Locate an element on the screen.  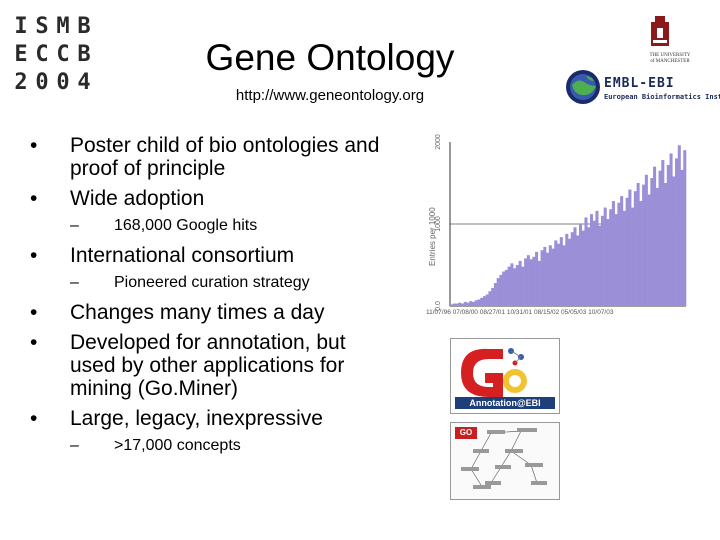
bullet-item: proof of principle is located at coordinates (235, 168).